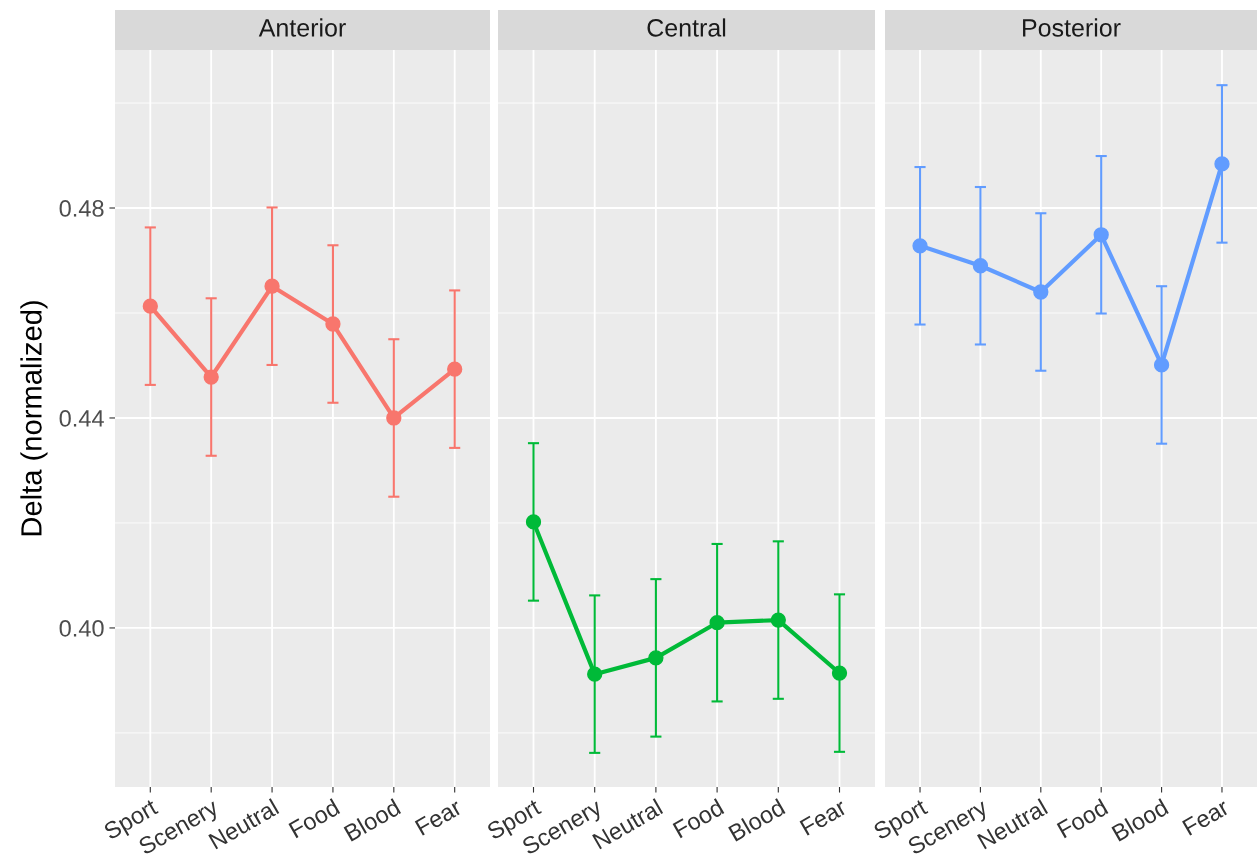 This screenshot has width=1257, height=864. I want to click on chart-title: Central, so click(686, 27).